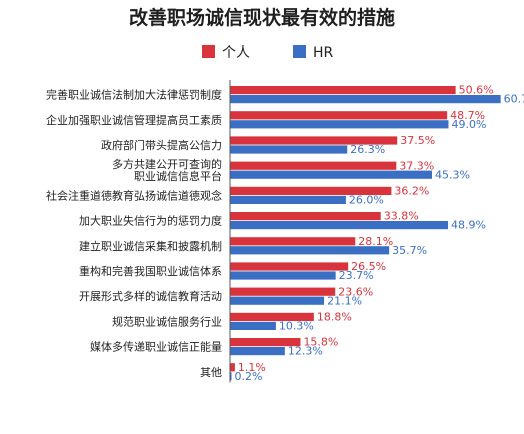 The height and width of the screenshot is (434, 524). I want to click on data-label-hr-3: 45.3%, so click(452, 174).